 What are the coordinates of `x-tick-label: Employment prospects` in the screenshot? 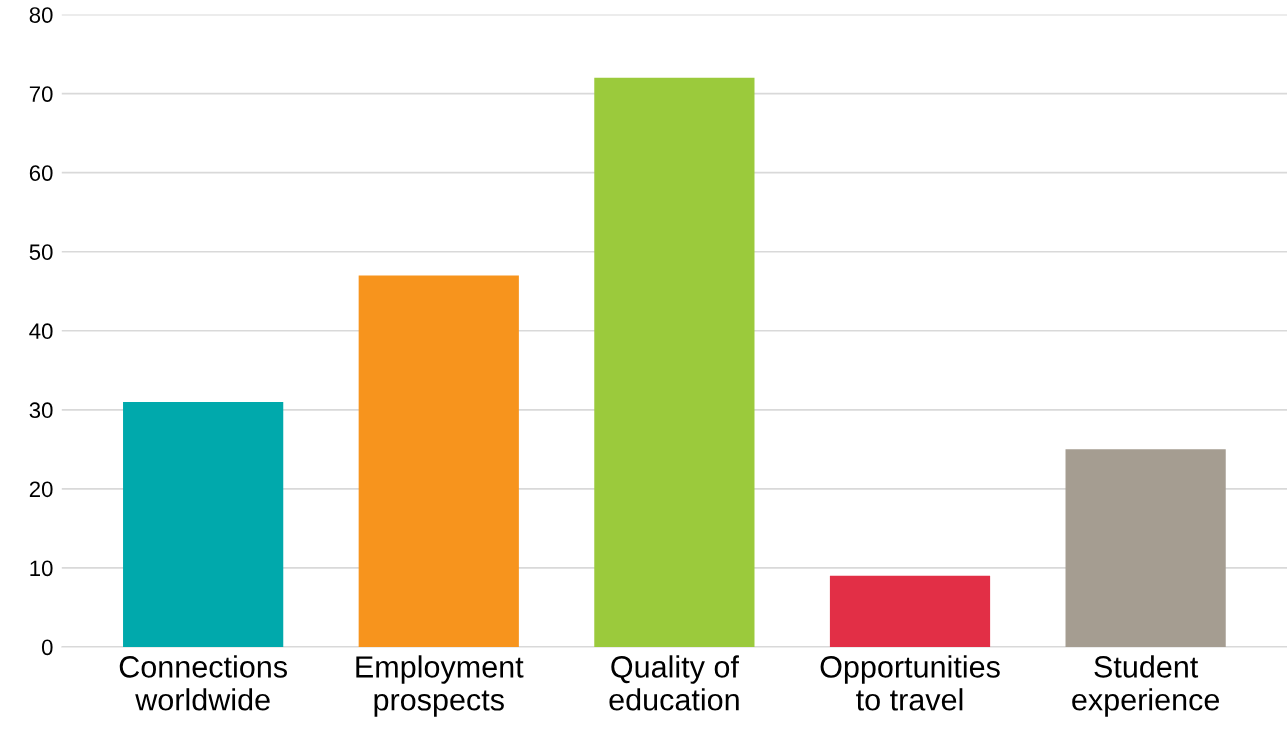 It's located at (440, 686).